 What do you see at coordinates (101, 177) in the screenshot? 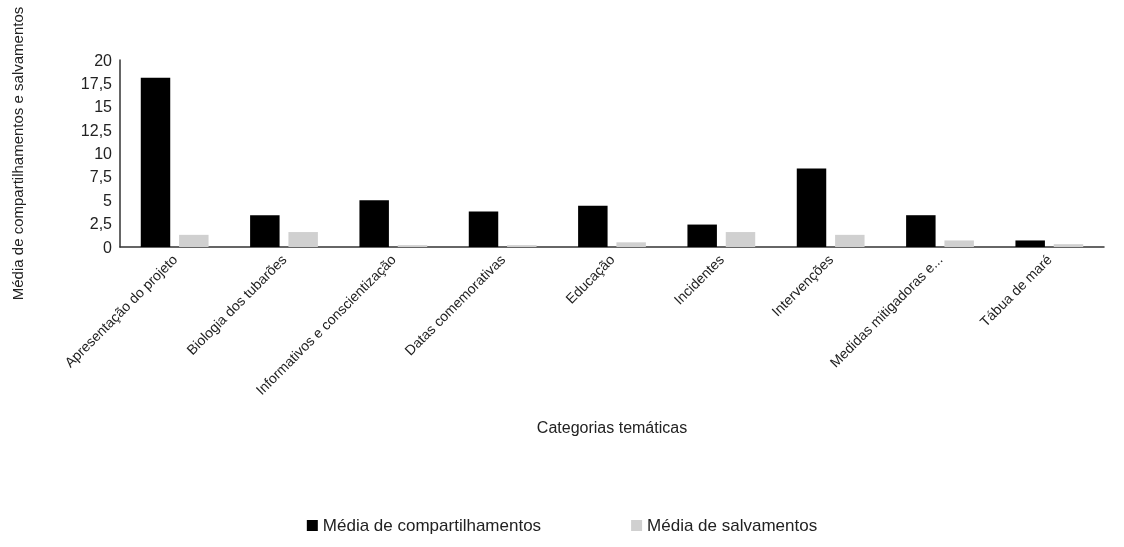
I see `y-tick-label: 7,5` at bounding box center [101, 177].